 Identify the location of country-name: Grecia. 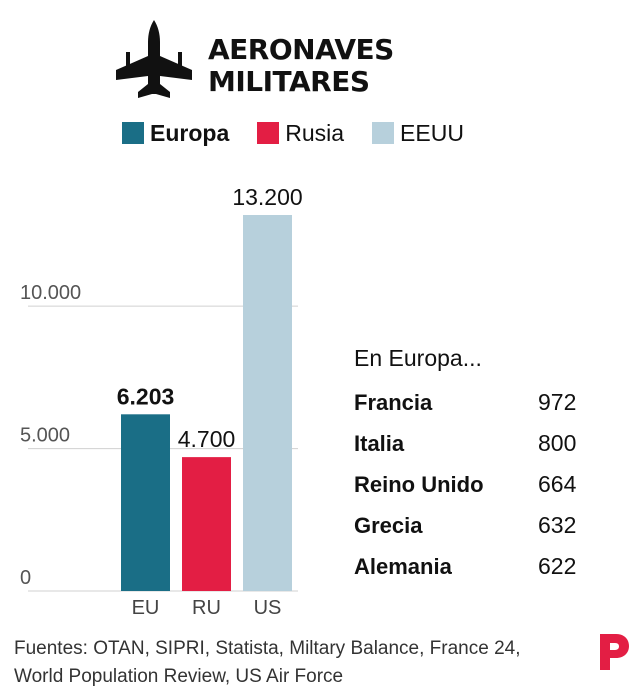
(388, 525).